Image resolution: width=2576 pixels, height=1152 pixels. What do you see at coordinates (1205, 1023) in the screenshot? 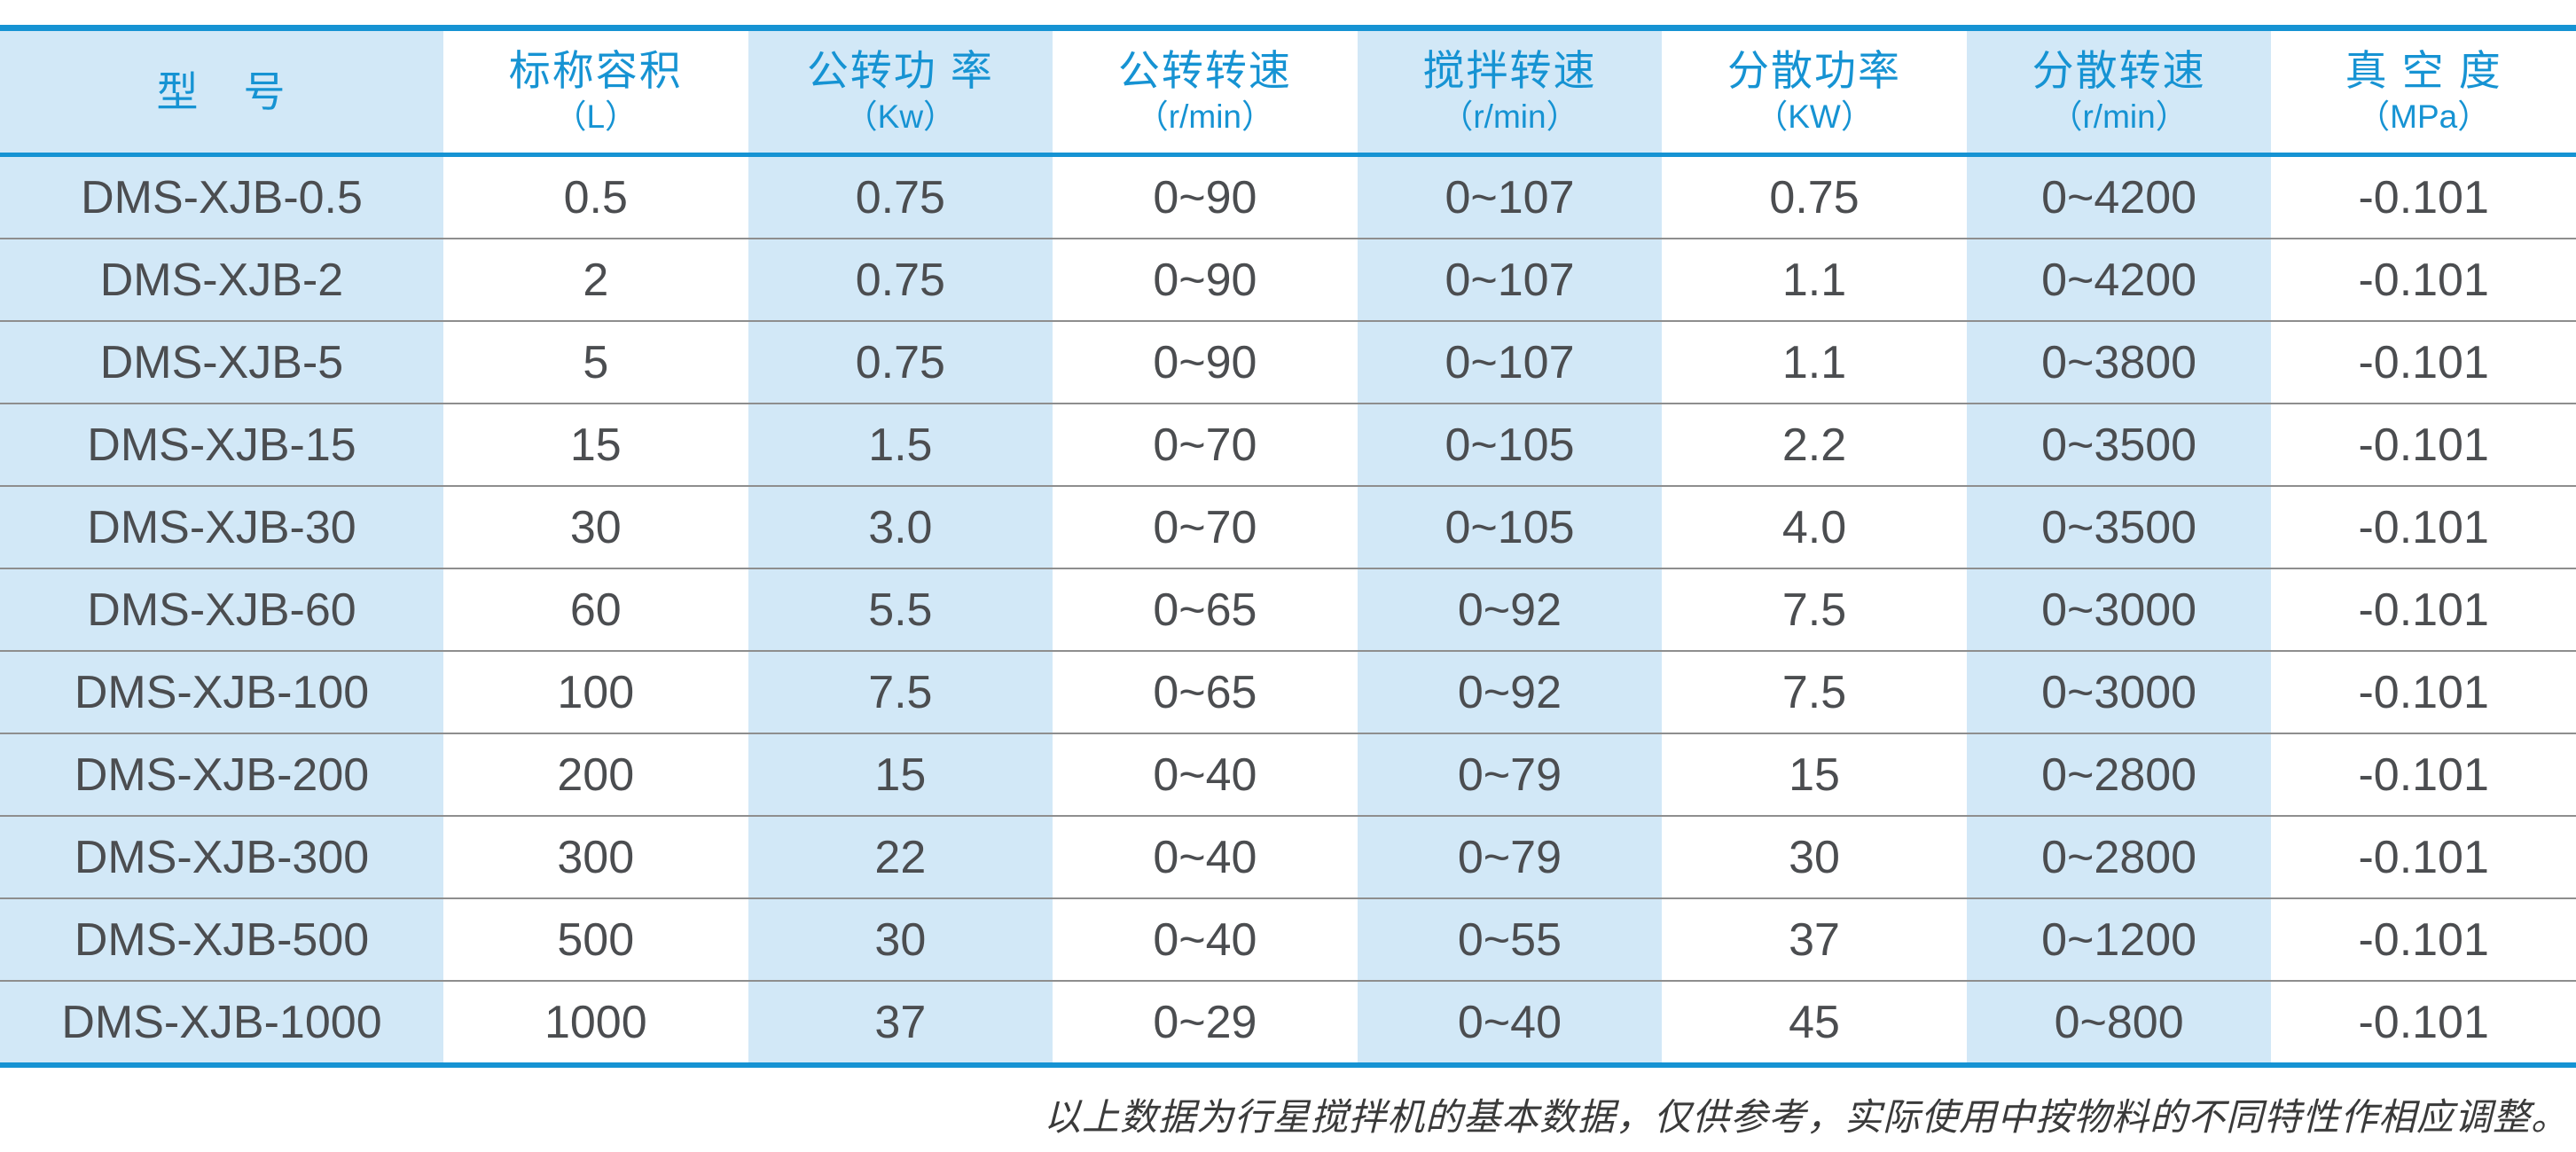
I see `table-cell: 0~29` at bounding box center [1205, 1023].